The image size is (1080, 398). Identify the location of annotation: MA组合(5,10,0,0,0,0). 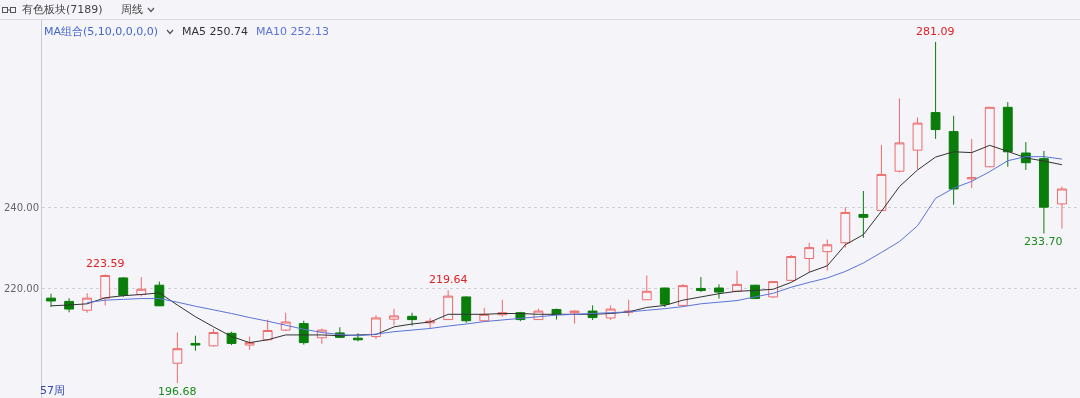
(101, 31).